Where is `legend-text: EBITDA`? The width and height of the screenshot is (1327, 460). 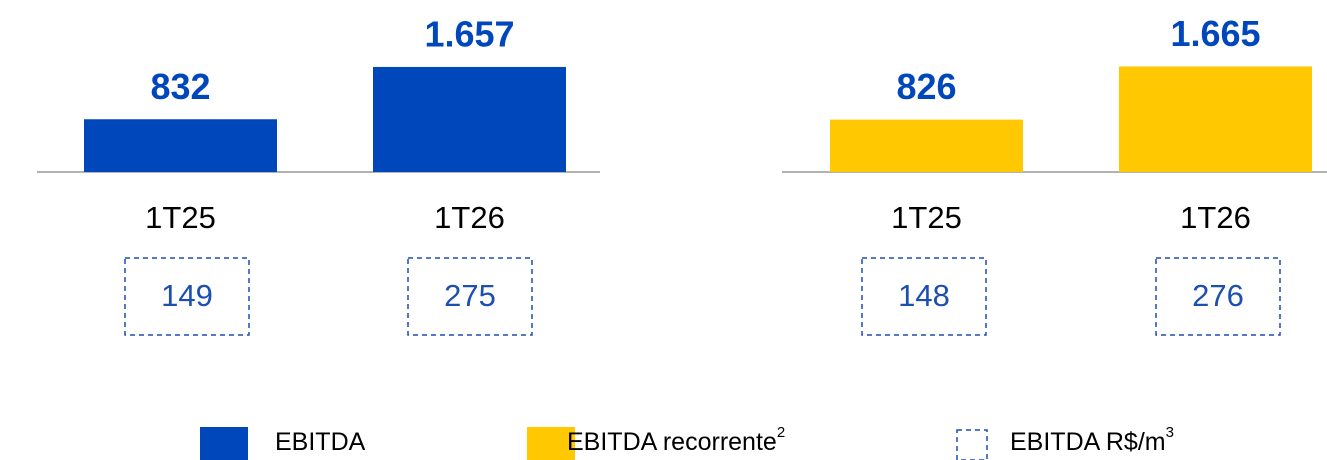
legend-text: EBITDA is located at coordinates (320, 442).